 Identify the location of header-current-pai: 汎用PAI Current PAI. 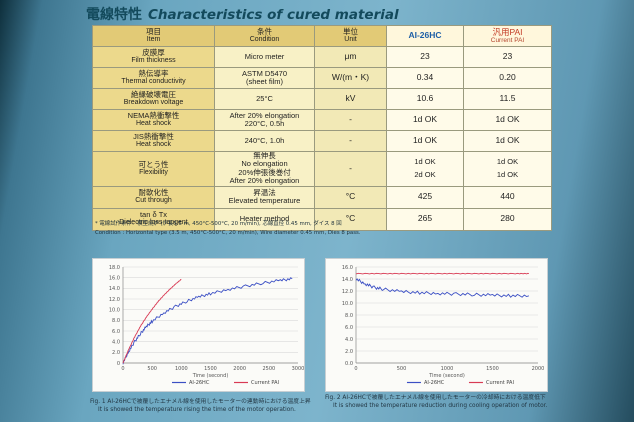
(507, 36).